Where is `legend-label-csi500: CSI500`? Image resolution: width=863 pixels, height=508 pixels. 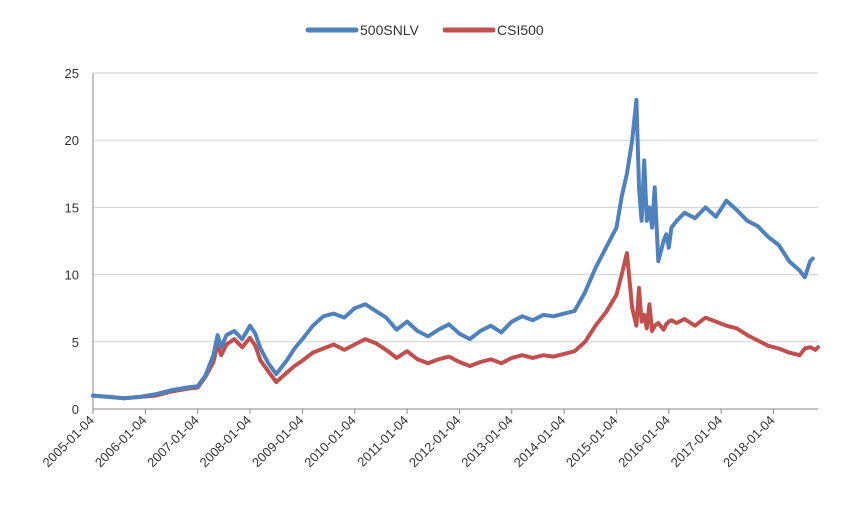
legend-label-csi500: CSI500 is located at coordinates (520, 30).